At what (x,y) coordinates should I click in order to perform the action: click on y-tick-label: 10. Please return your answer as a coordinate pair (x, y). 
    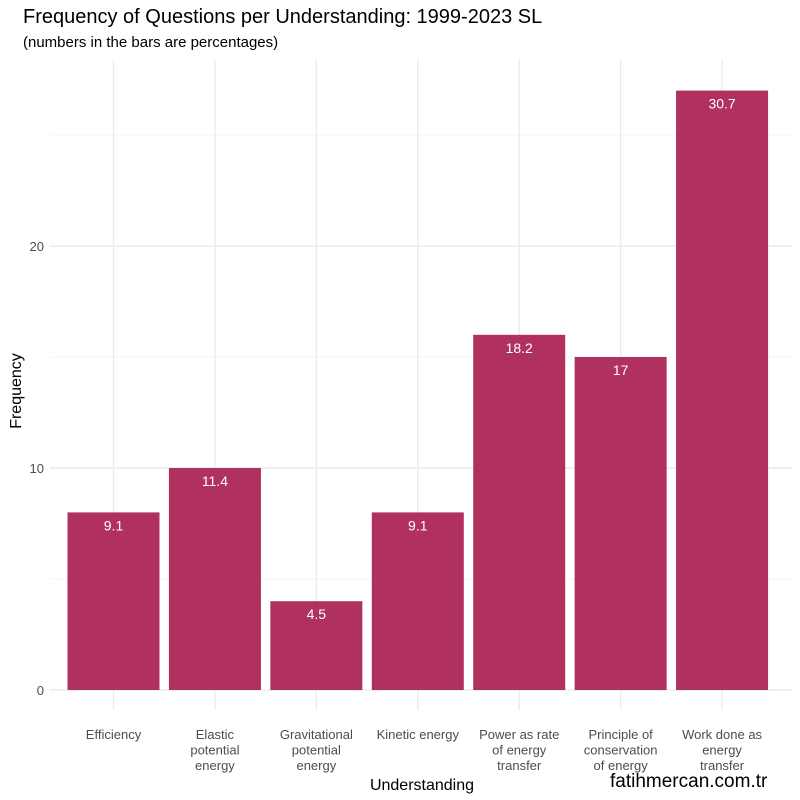
    Looking at the image, I should click on (37, 468).